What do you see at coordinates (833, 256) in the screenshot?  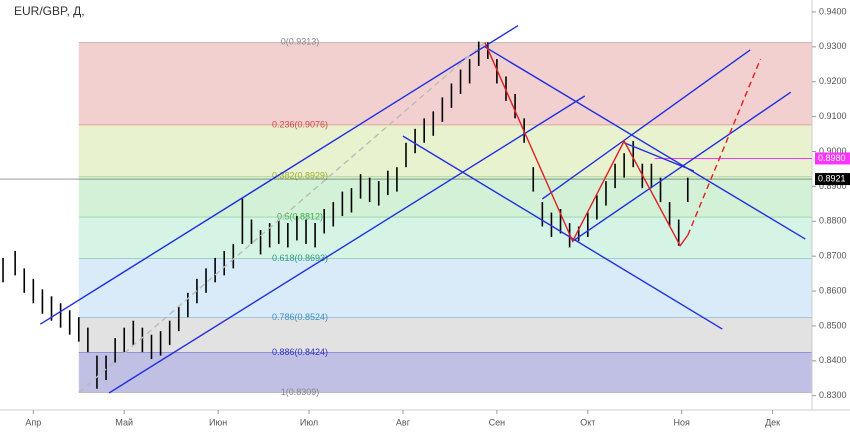 I see `y-tick-label: 0.8700` at bounding box center [833, 256].